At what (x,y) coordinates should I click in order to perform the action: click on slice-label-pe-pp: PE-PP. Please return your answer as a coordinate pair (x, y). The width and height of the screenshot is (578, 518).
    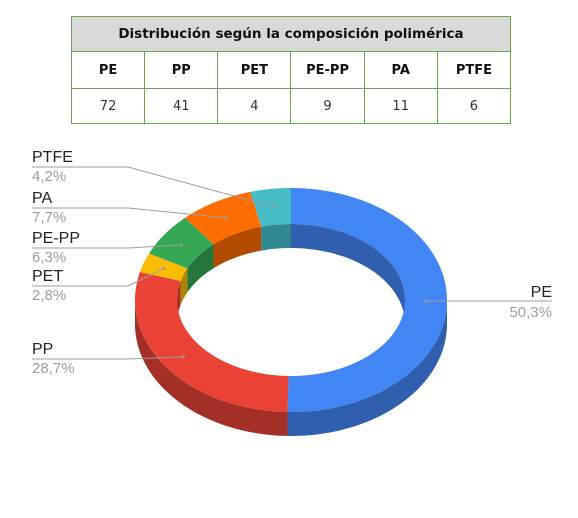
    Looking at the image, I should click on (56, 238).